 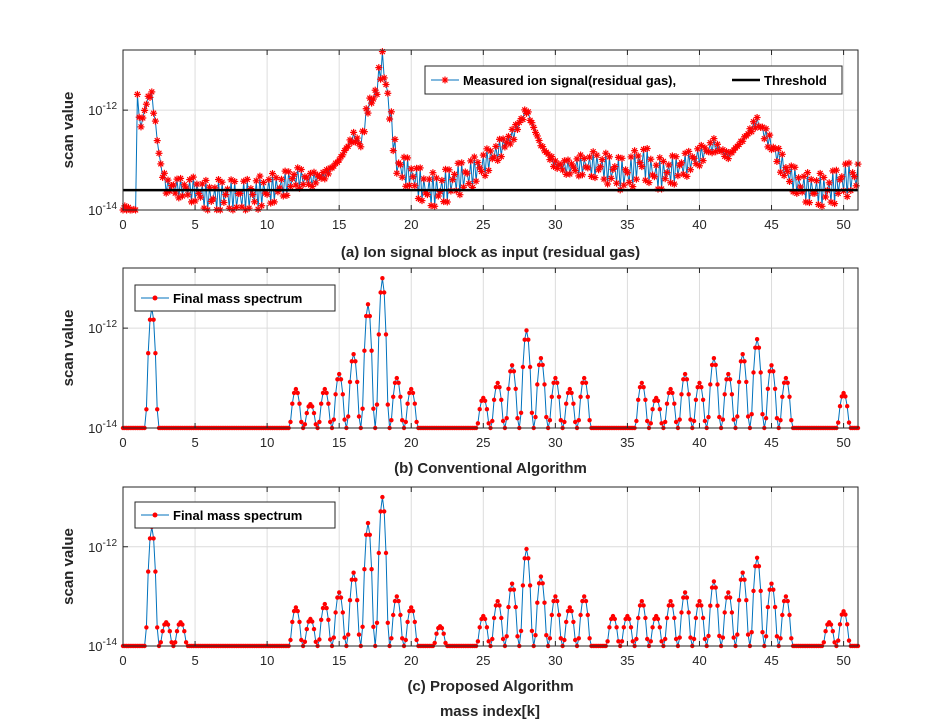 I want to click on x-tick-label: 40, so click(x=699, y=224).